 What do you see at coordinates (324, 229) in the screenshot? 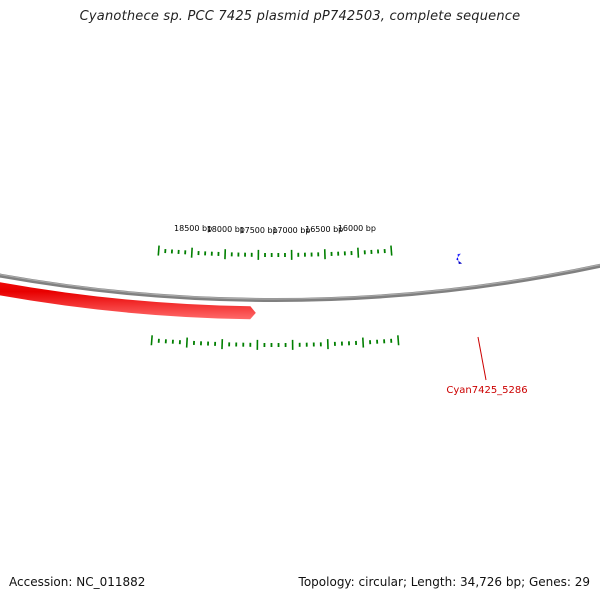
I see `position-label-16500: 16500 bp` at bounding box center [324, 229].